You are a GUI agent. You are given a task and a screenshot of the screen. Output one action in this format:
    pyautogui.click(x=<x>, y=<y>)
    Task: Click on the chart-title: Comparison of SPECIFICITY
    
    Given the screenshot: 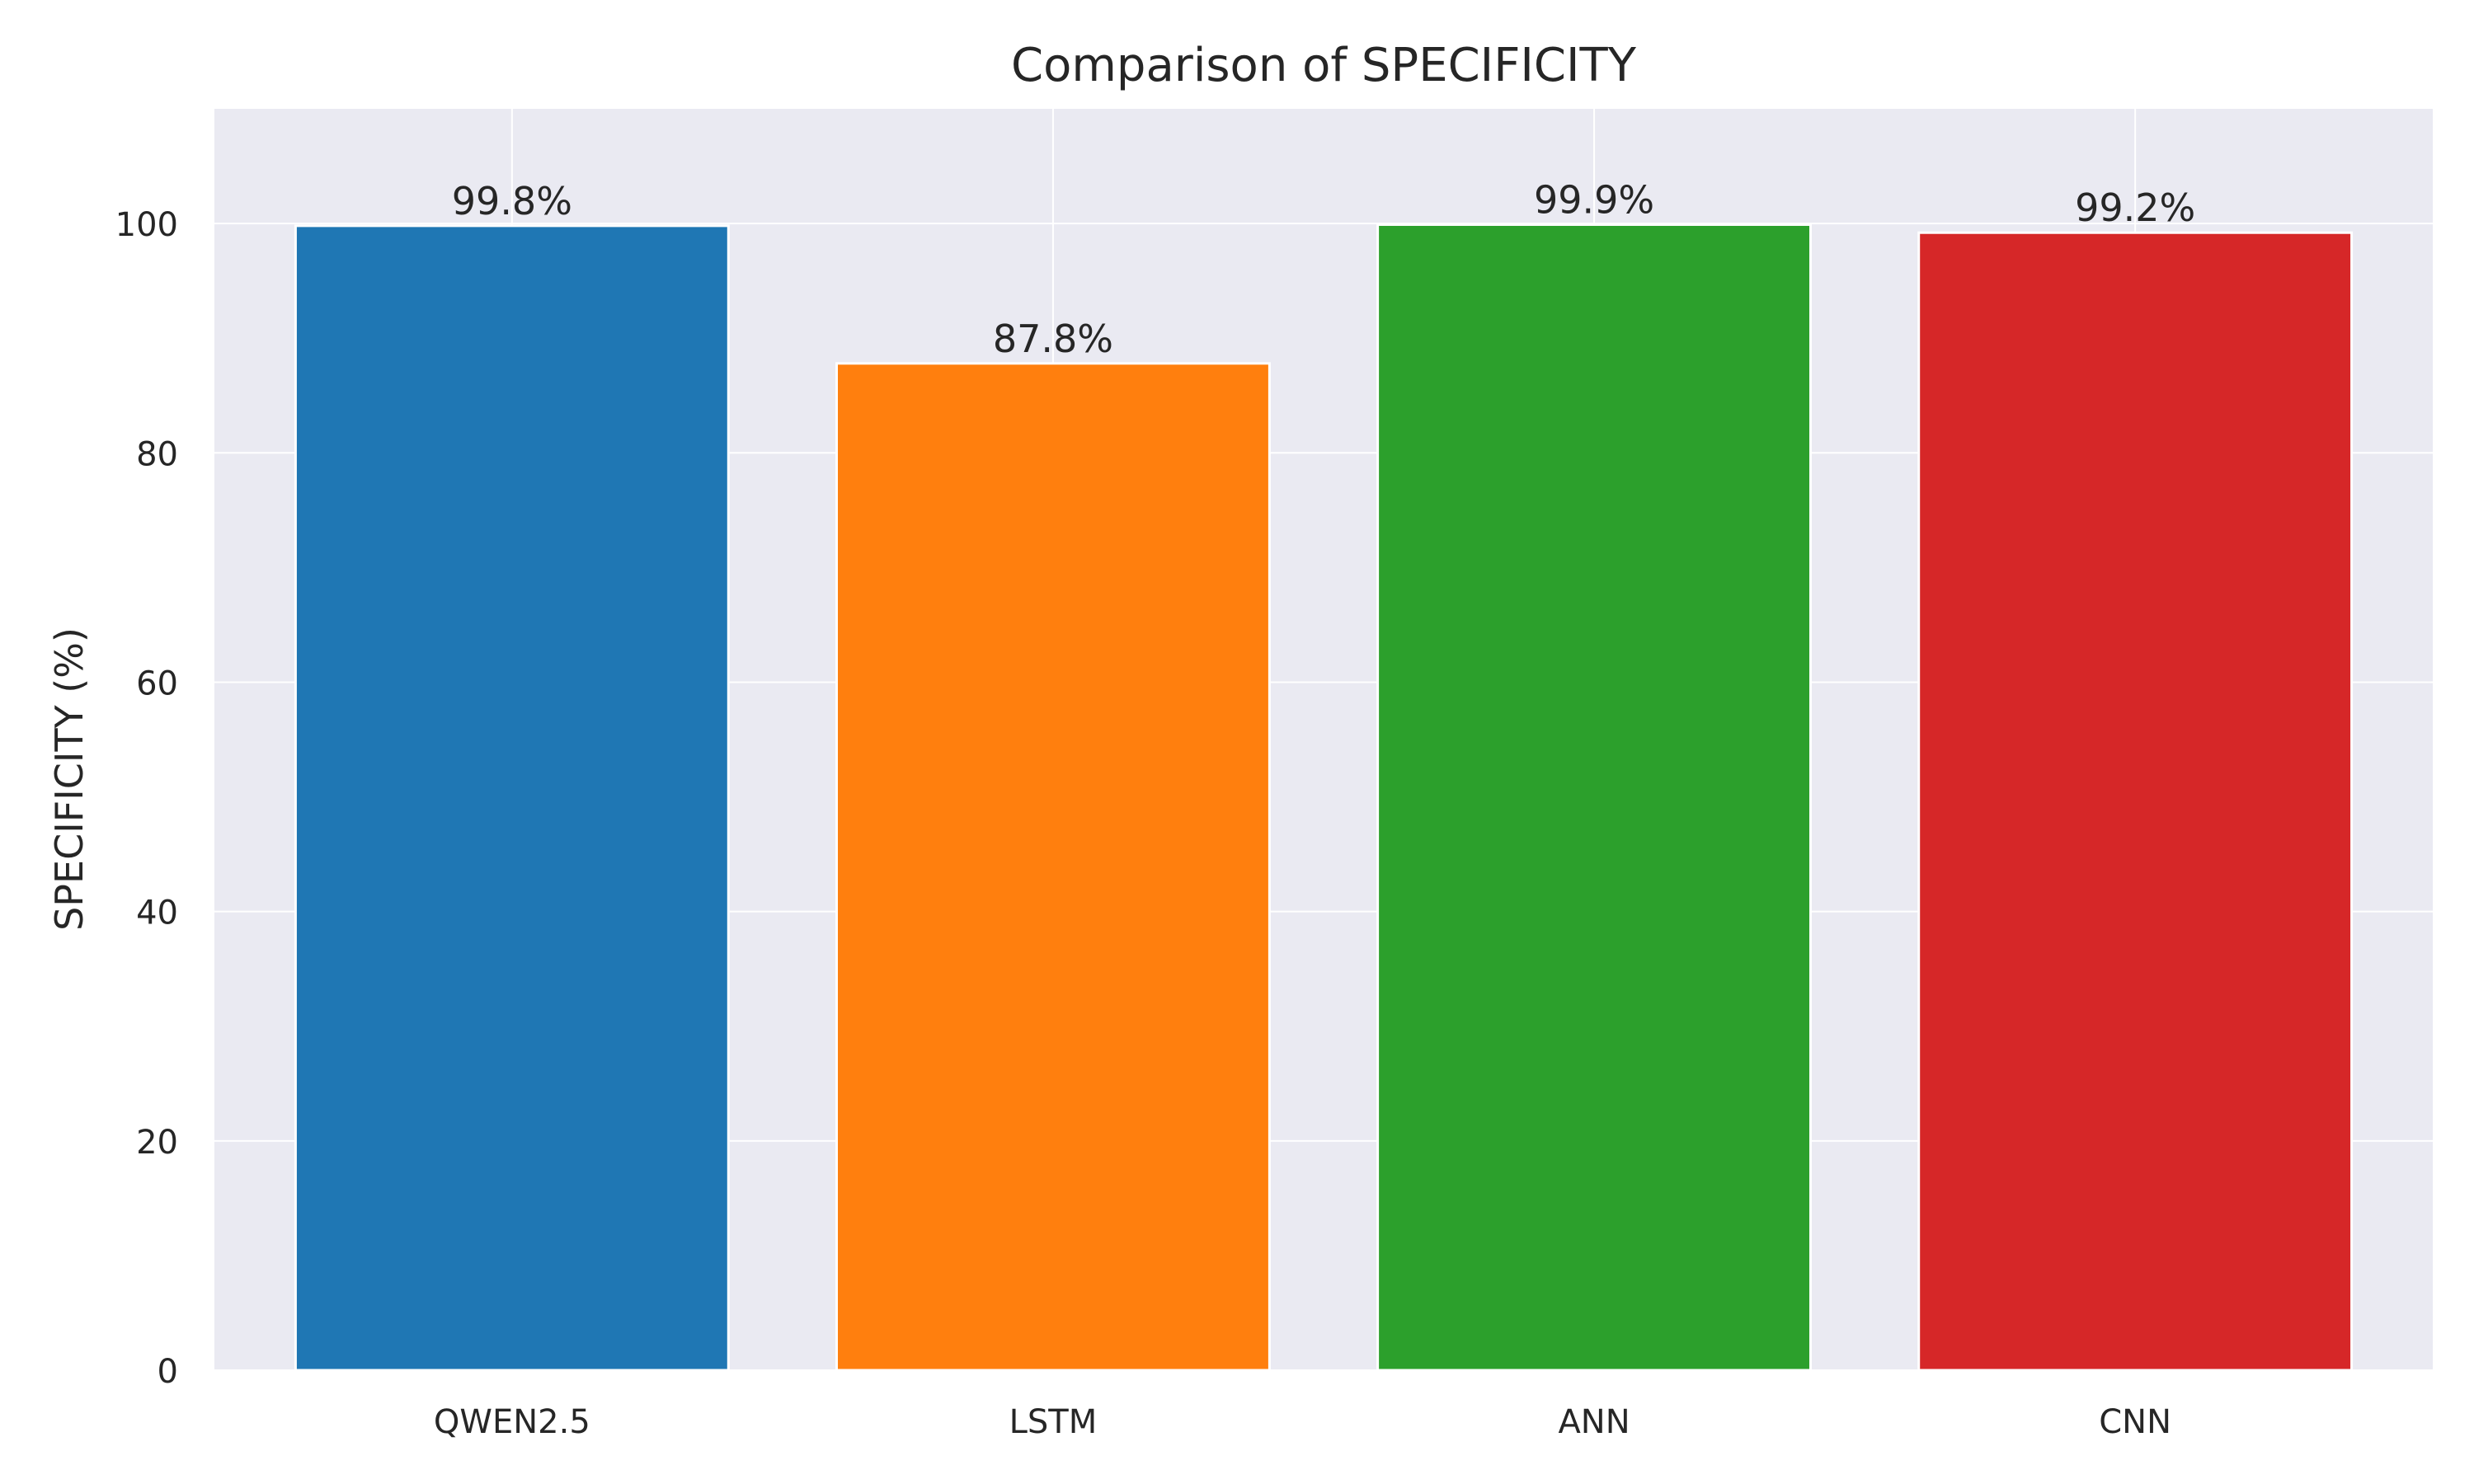 What is the action you would take?
    pyautogui.click(x=1324, y=65)
    